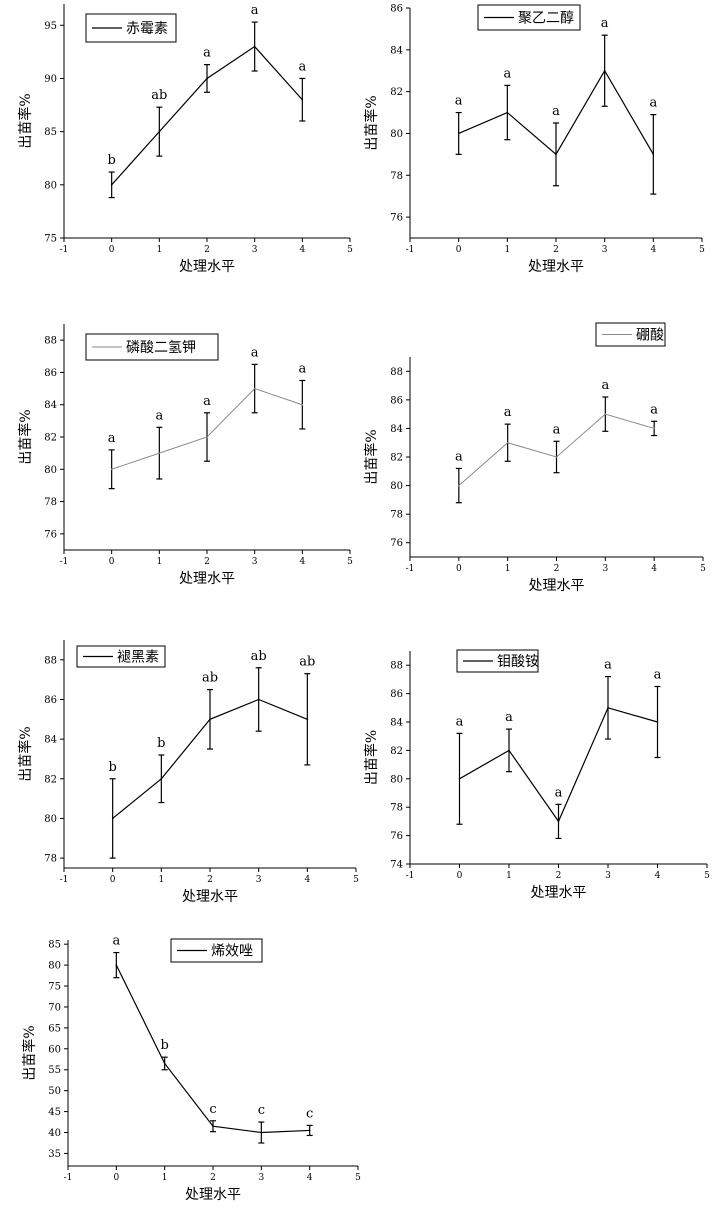 This screenshot has width=724, height=1215. Describe the element at coordinates (261, 1110) in the screenshot. I see `significance-letter: c` at that location.